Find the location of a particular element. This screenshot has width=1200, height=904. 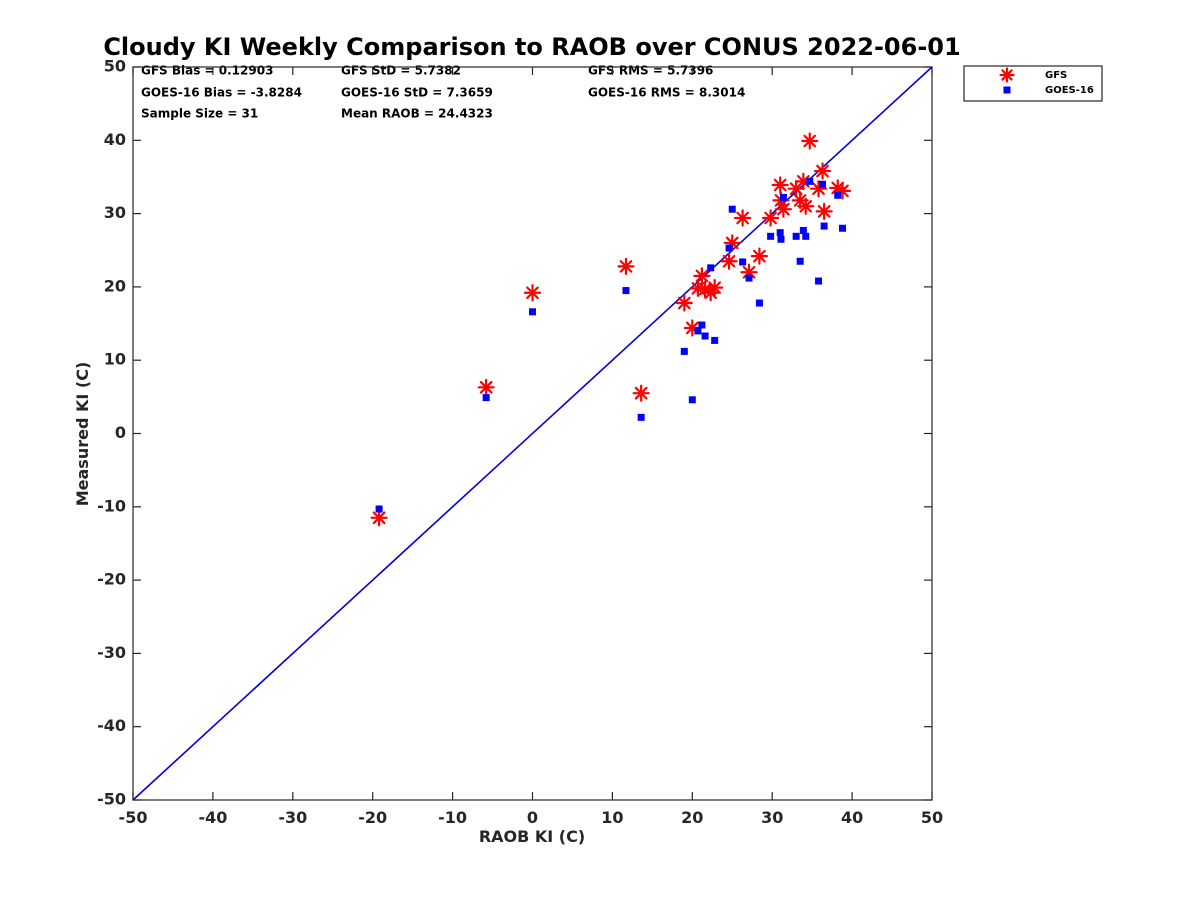

y-tick-label: 50 is located at coordinates (115, 66).